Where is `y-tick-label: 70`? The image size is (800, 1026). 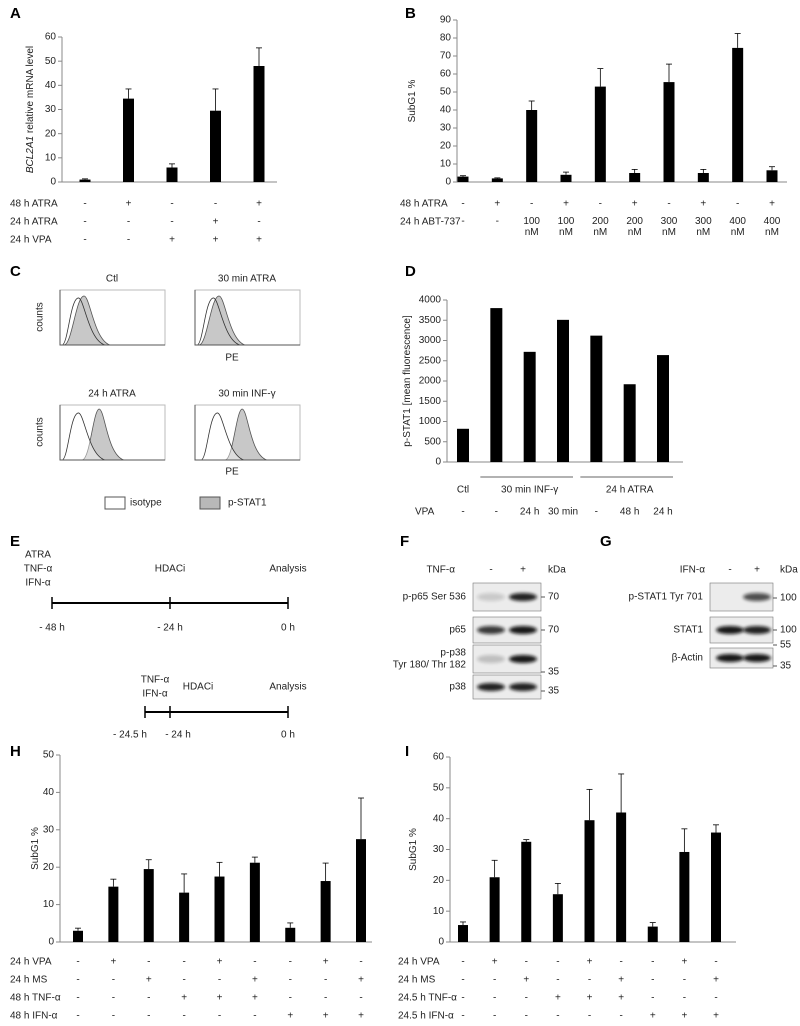
y-tick-label: 70 is located at coordinates (446, 56).